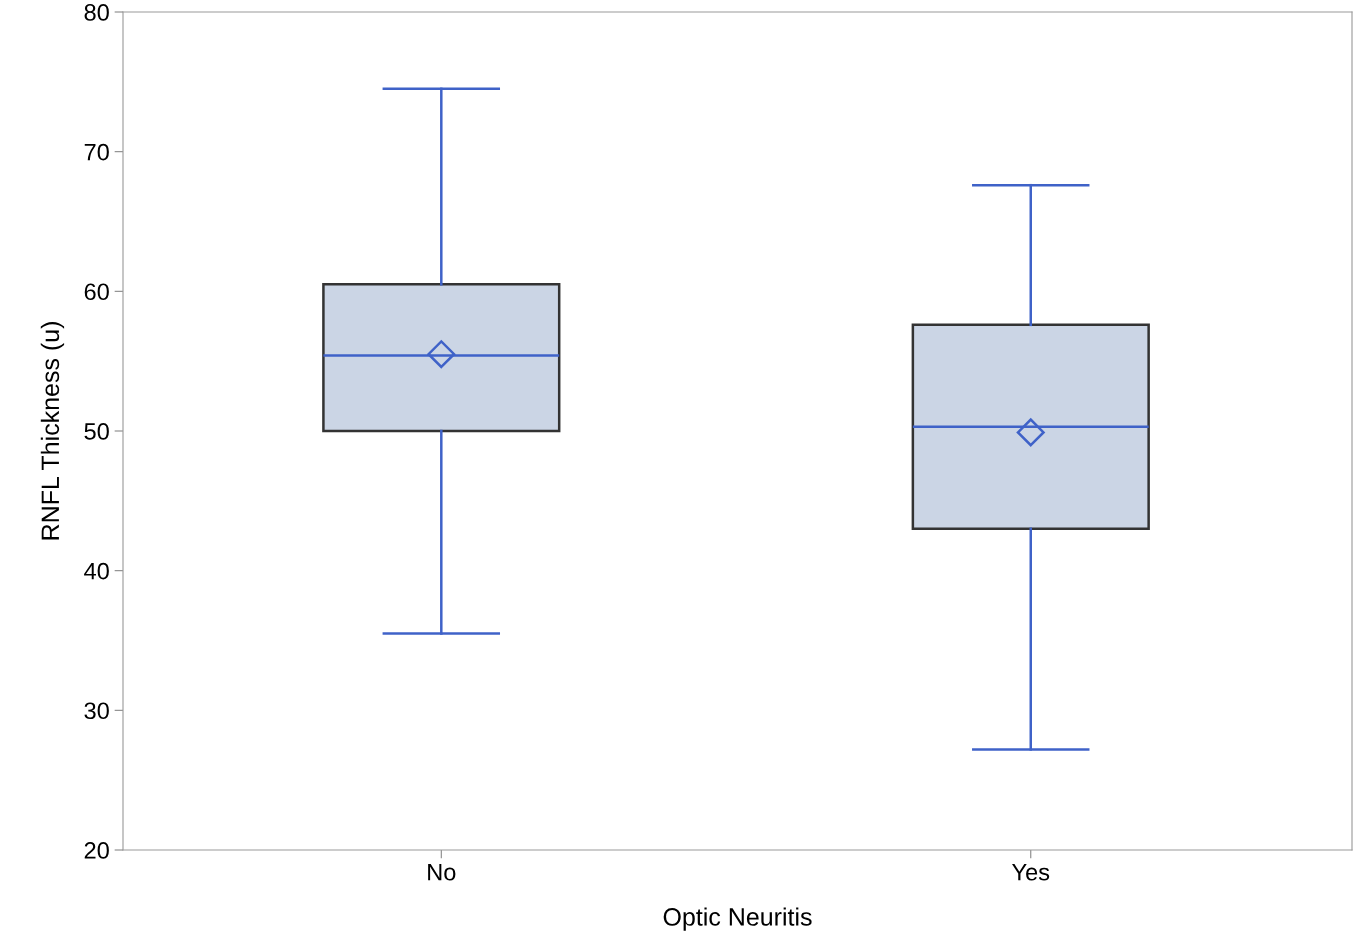  Describe the element at coordinates (96, 431) in the screenshot. I see `y-tick-label: 50` at that location.